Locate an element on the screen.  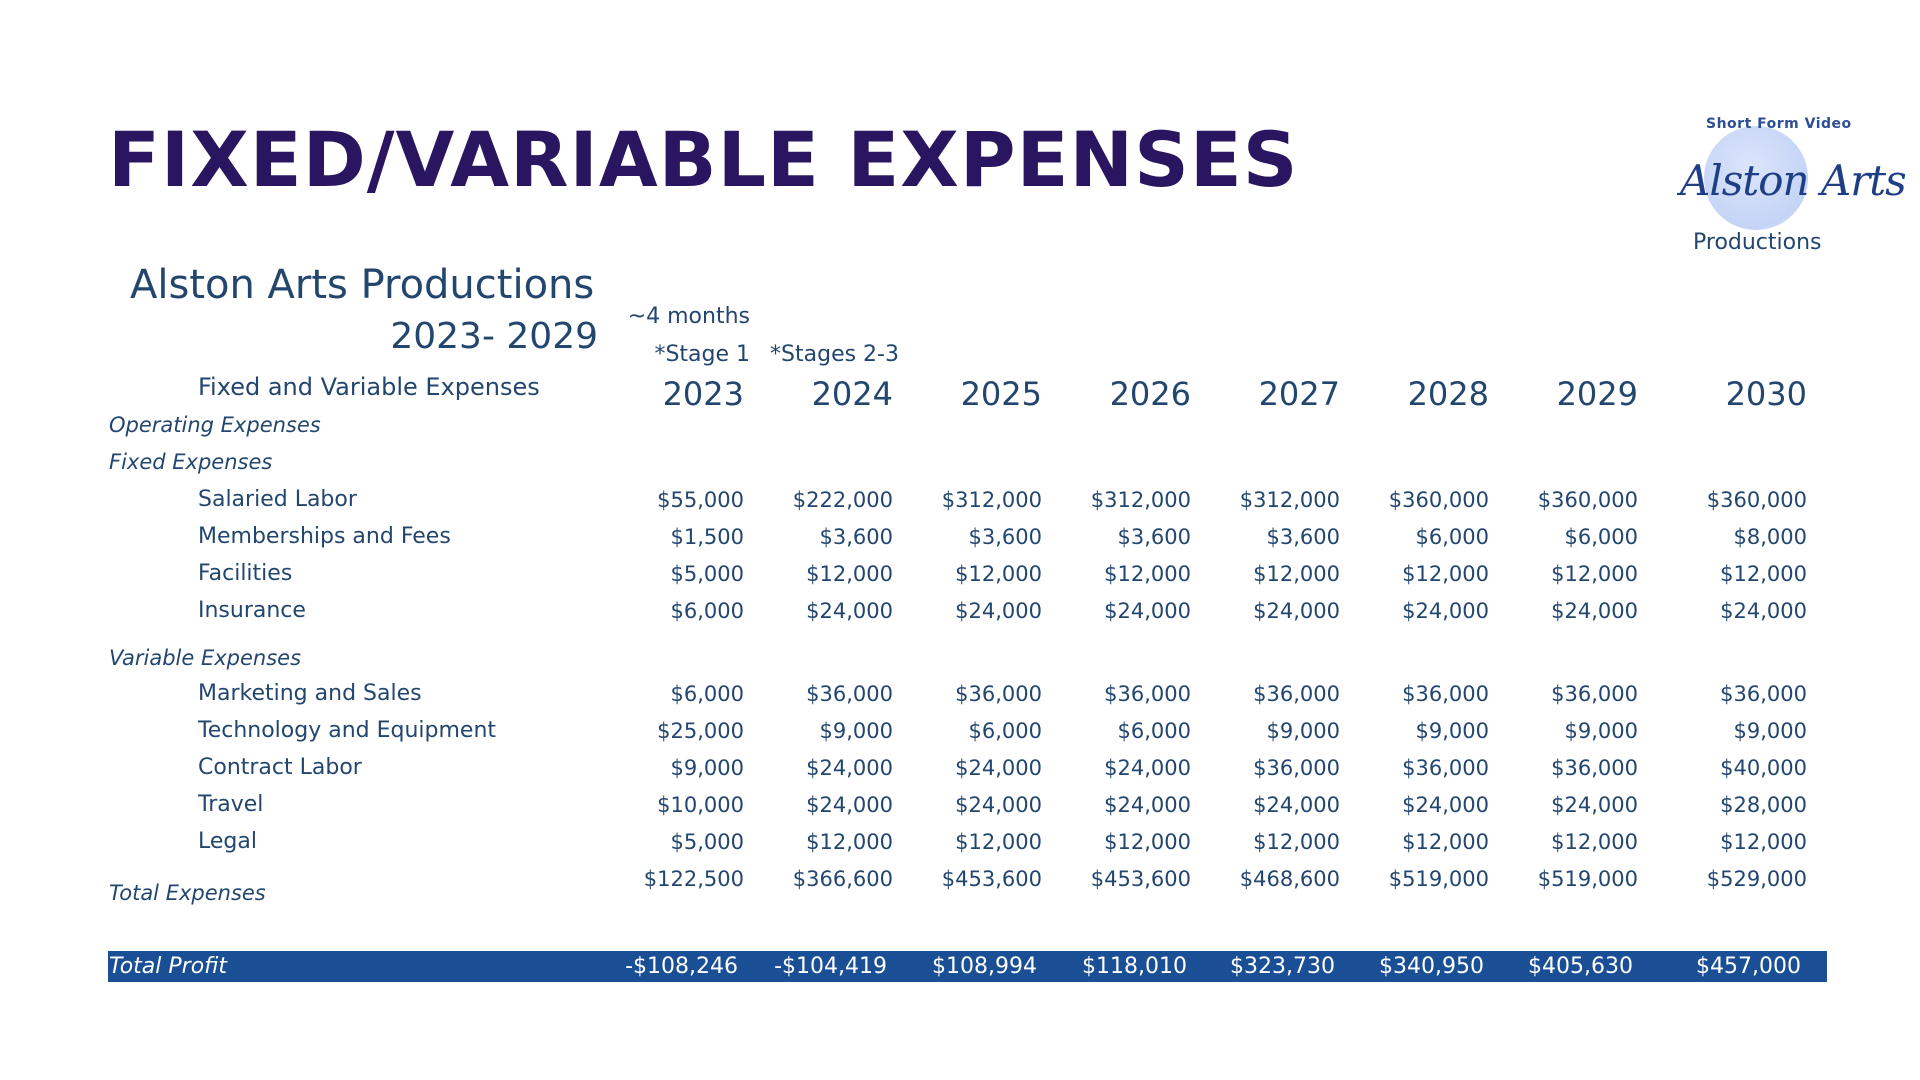
year-range: 2023- 2029 is located at coordinates (494, 336).